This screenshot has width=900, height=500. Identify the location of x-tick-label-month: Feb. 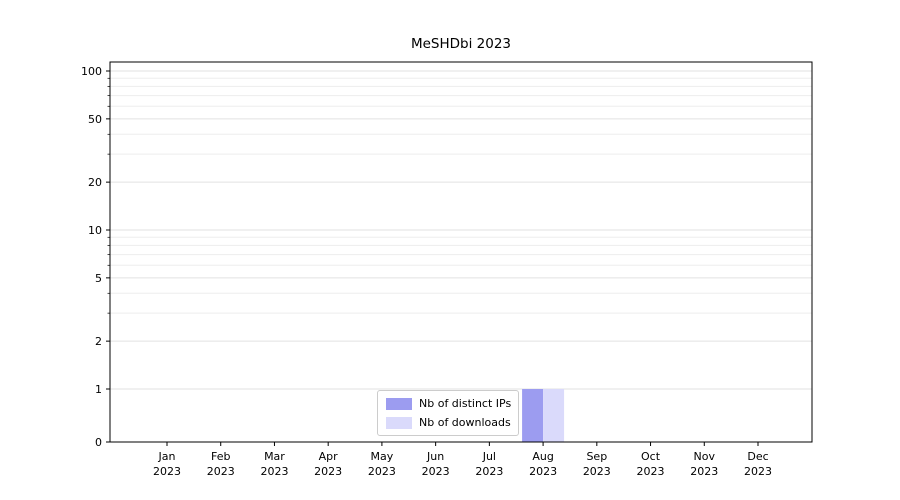
(220, 456).